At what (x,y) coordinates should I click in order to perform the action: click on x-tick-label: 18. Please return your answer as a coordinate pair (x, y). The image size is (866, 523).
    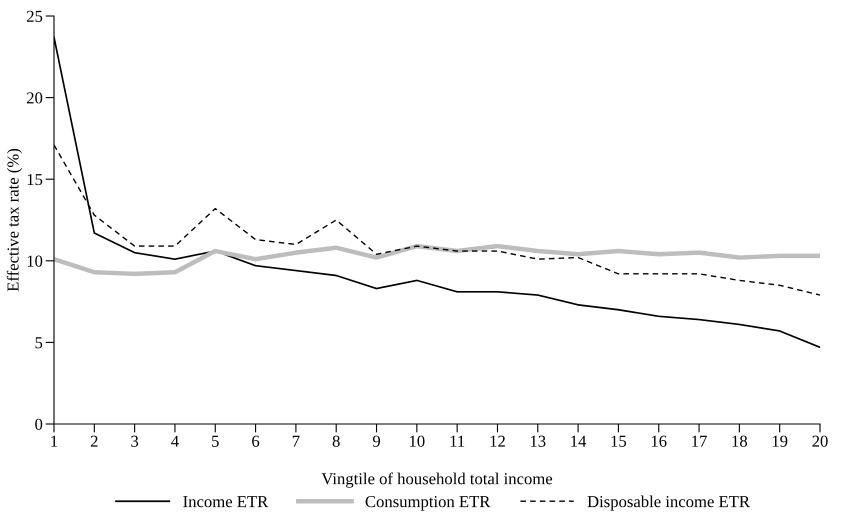
    Looking at the image, I should click on (740, 441).